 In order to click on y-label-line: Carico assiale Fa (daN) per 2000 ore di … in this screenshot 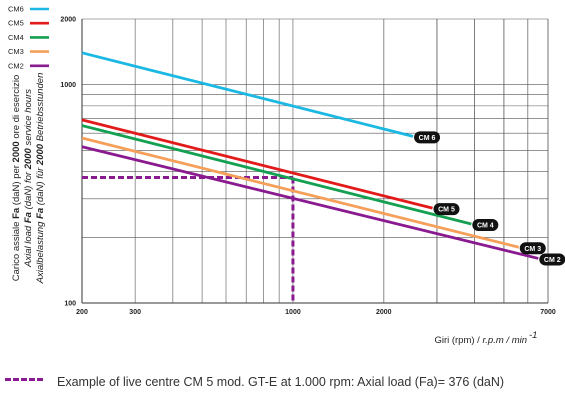, I will do `click(16, 178)`.